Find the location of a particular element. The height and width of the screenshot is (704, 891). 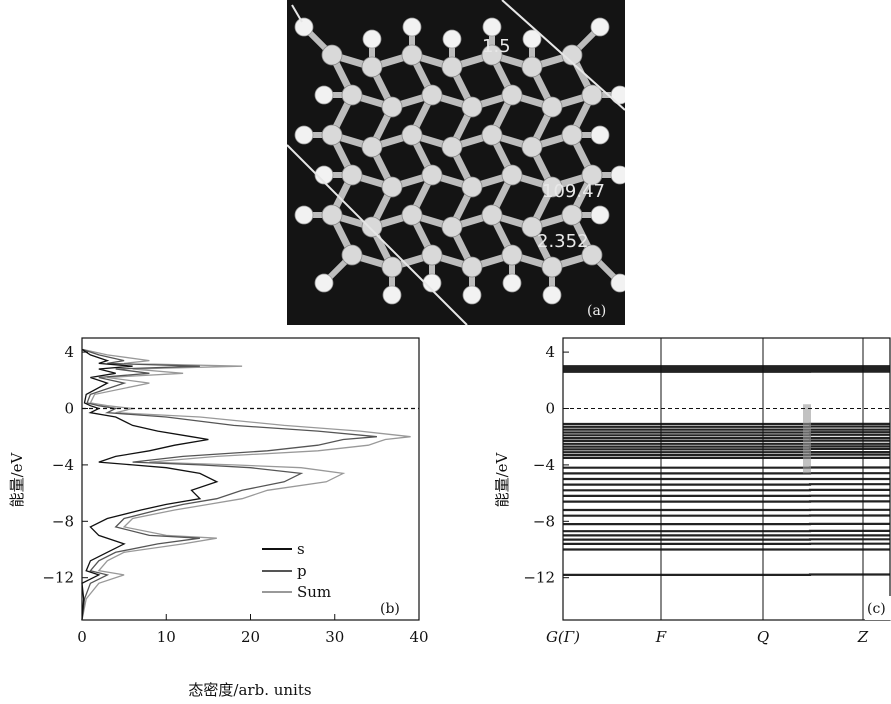

legend-label-s: s is located at coordinates (301, 549).